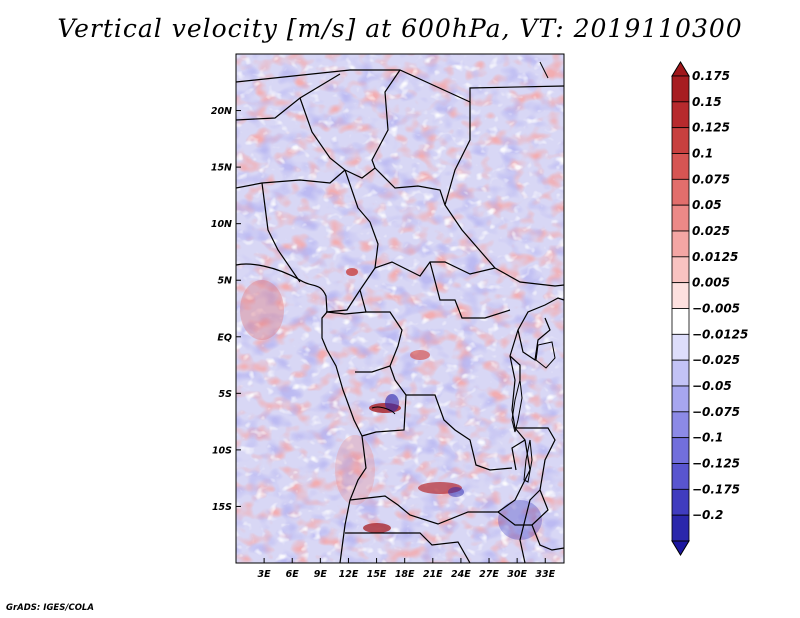 The width and height of the screenshot is (800, 618). I want to click on colorbar-label: 0.05, so click(707, 205).